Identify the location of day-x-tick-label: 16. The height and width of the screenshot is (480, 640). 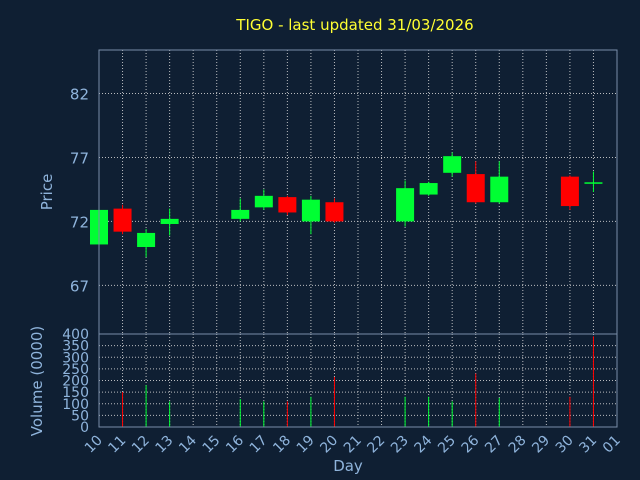
(235, 444).